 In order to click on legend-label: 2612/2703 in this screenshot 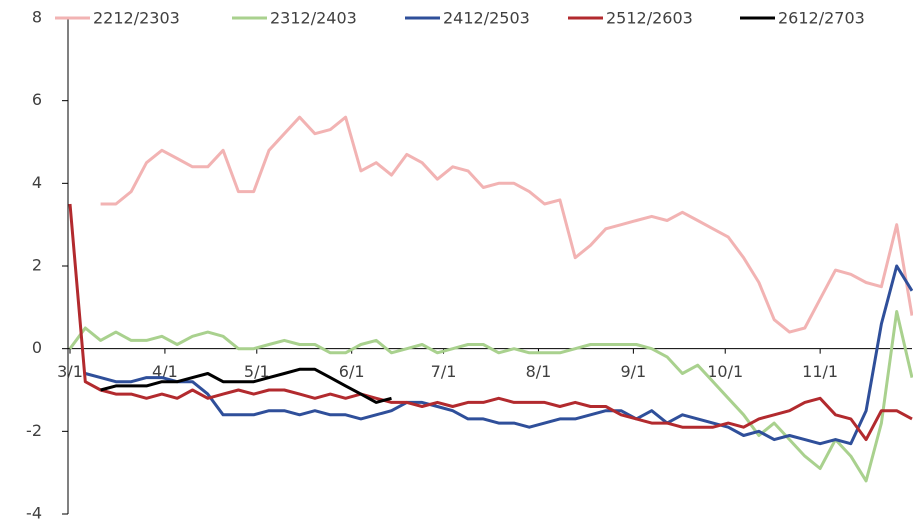, I will do `click(821, 18)`.